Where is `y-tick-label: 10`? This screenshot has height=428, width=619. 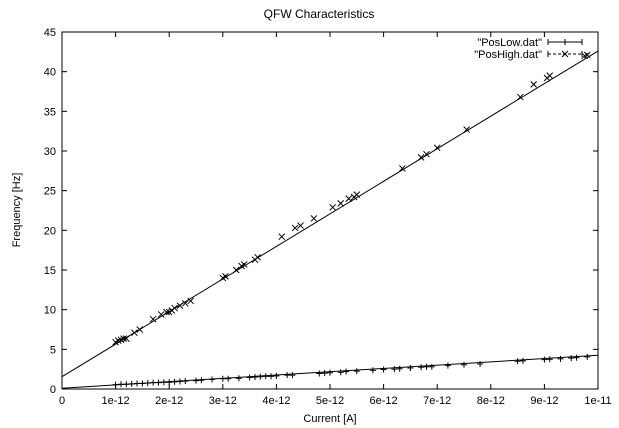 y-tick-label: 10 is located at coordinates (50, 311).